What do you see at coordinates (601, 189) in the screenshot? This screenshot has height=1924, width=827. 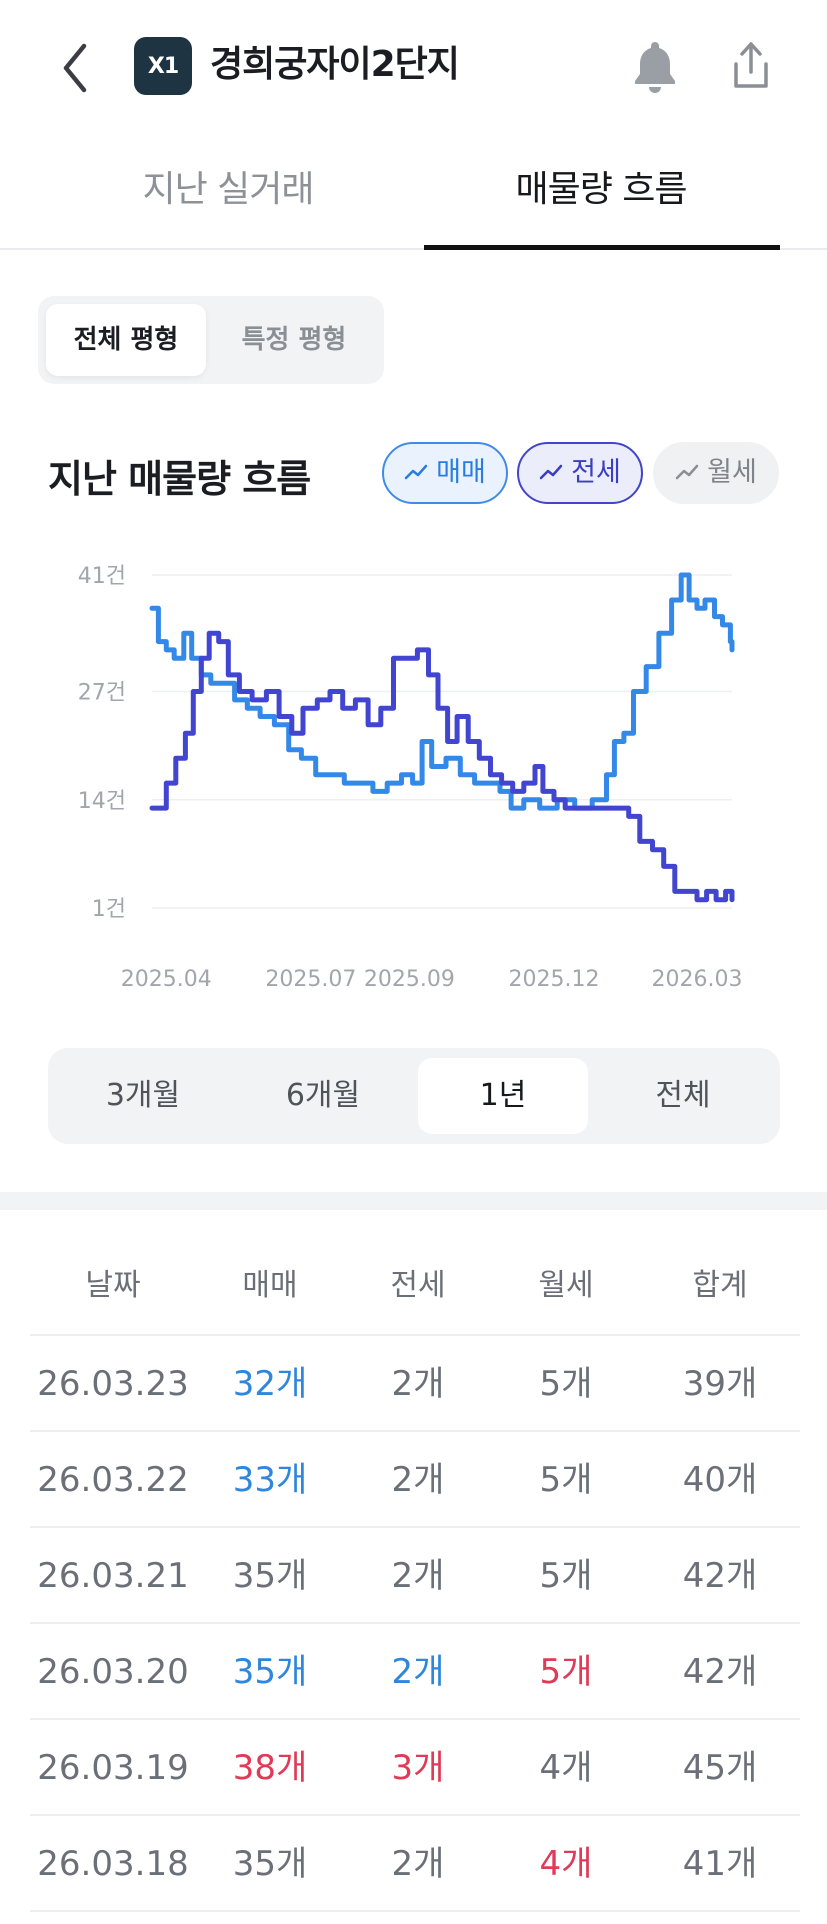 I see `tab-listing-flow: 매물량 흐름` at bounding box center [601, 189].